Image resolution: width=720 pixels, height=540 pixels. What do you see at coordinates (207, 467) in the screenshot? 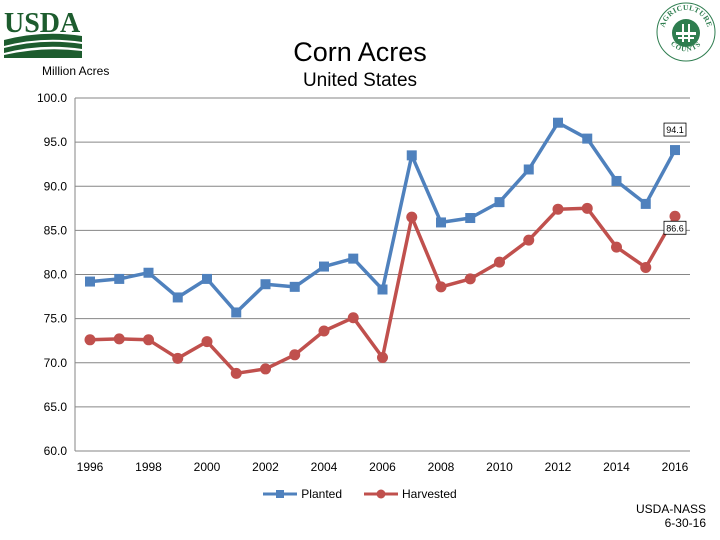
I see `x-tick-label: 2000` at bounding box center [207, 467].